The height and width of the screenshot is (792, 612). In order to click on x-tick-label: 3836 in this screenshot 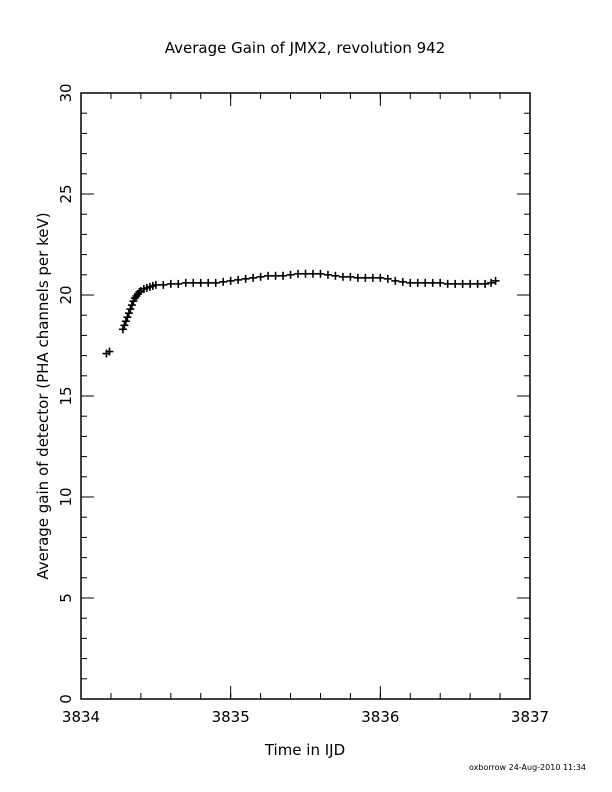, I will do `click(380, 717)`.